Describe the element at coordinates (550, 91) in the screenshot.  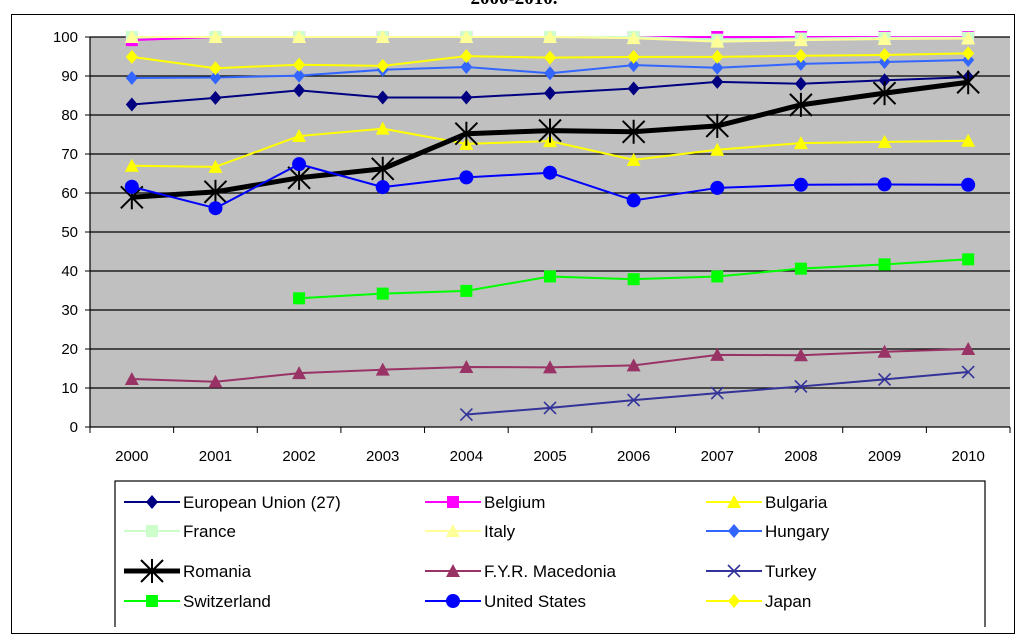
I see `series-european-union-27-` at that location.